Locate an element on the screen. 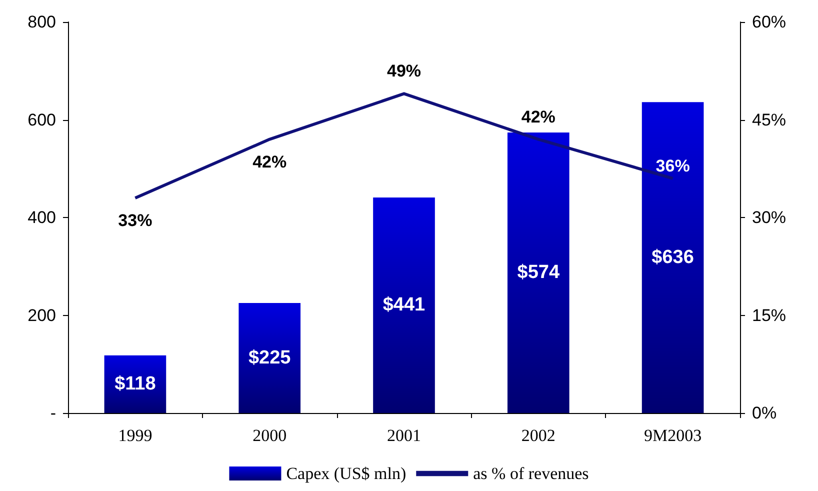  data-label: $574 is located at coordinates (538, 273).